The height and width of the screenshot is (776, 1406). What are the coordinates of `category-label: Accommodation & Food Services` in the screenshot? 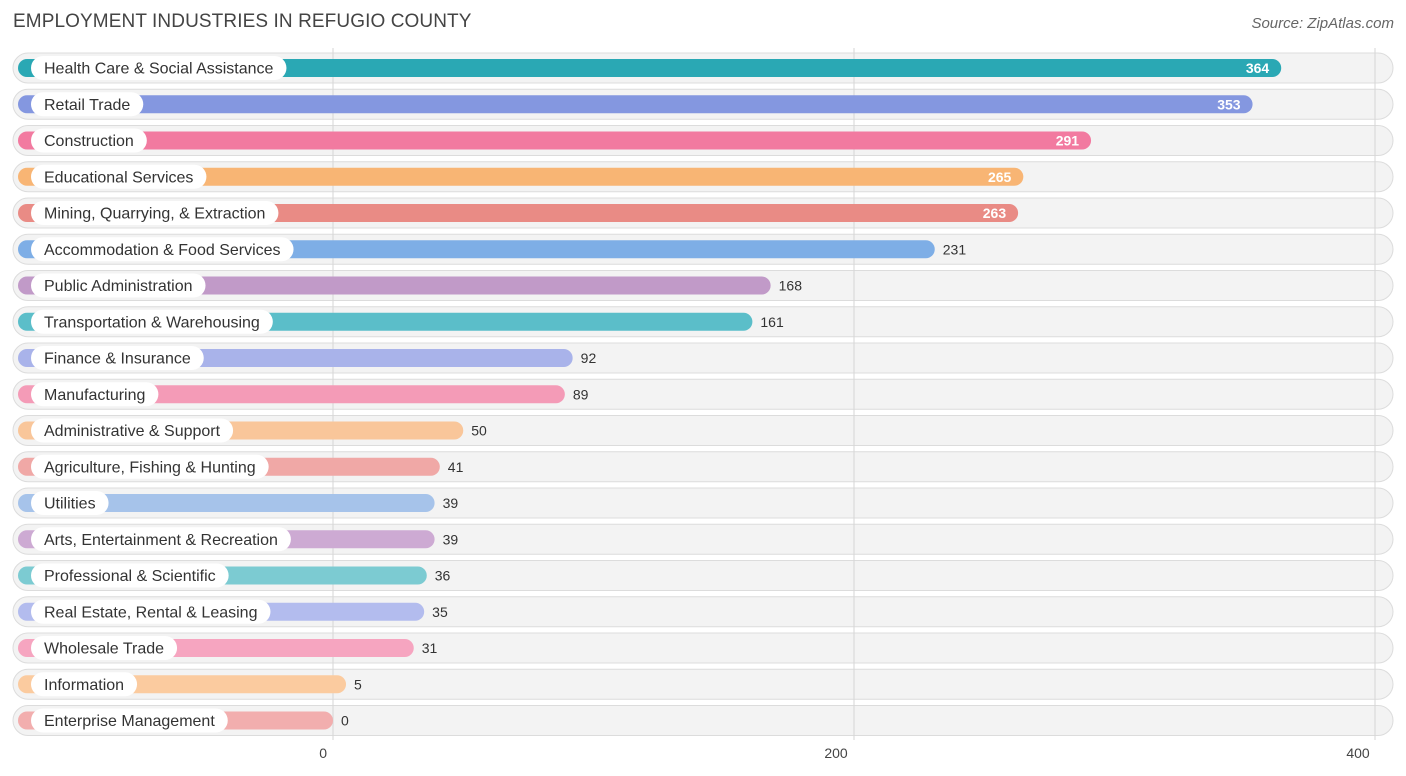 It's located at (162, 250).